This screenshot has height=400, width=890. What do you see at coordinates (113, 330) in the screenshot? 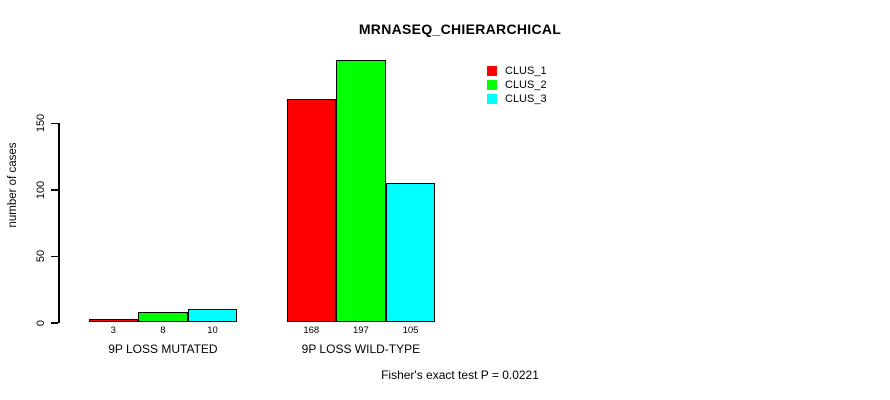
I see `bar-value-label: 3` at bounding box center [113, 330].